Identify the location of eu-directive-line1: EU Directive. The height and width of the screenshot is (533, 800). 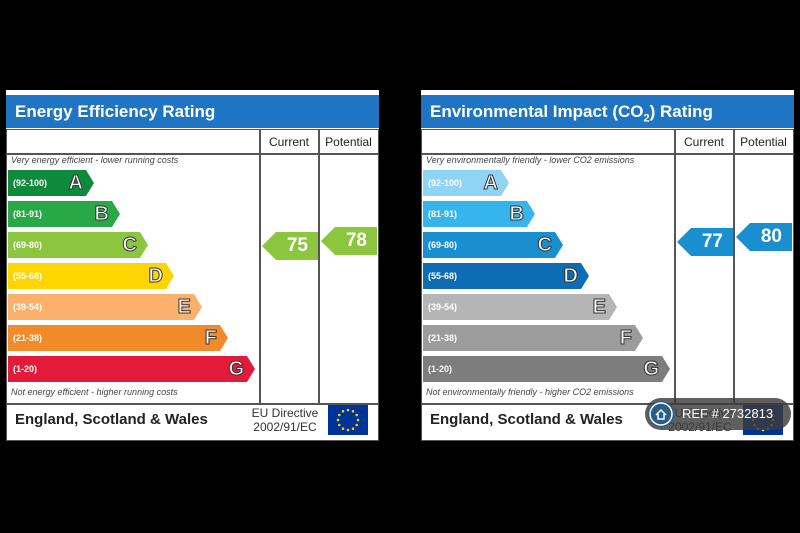
(285, 413).